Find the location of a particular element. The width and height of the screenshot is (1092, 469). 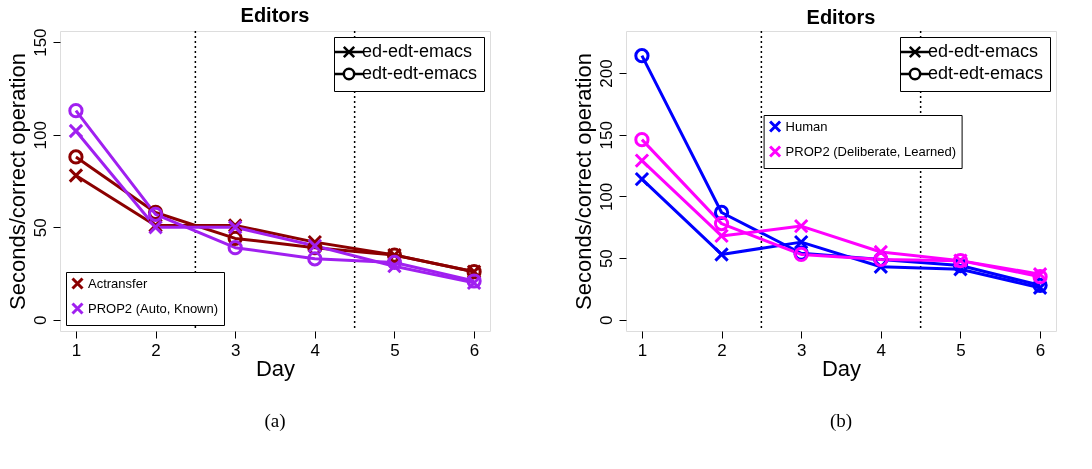

legend-label: PROP2 (Deliberate, Learned) is located at coordinates (871, 151).